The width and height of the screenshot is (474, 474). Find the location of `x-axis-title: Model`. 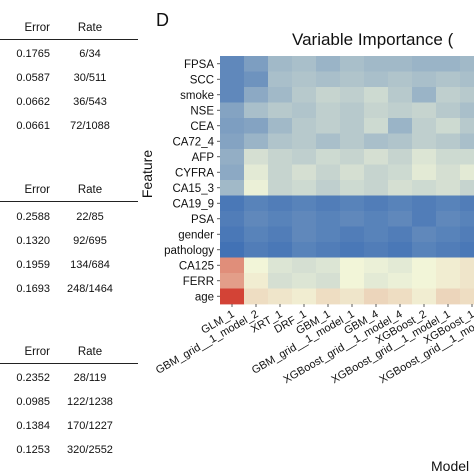

x-axis-title: Model is located at coordinates (450, 466).